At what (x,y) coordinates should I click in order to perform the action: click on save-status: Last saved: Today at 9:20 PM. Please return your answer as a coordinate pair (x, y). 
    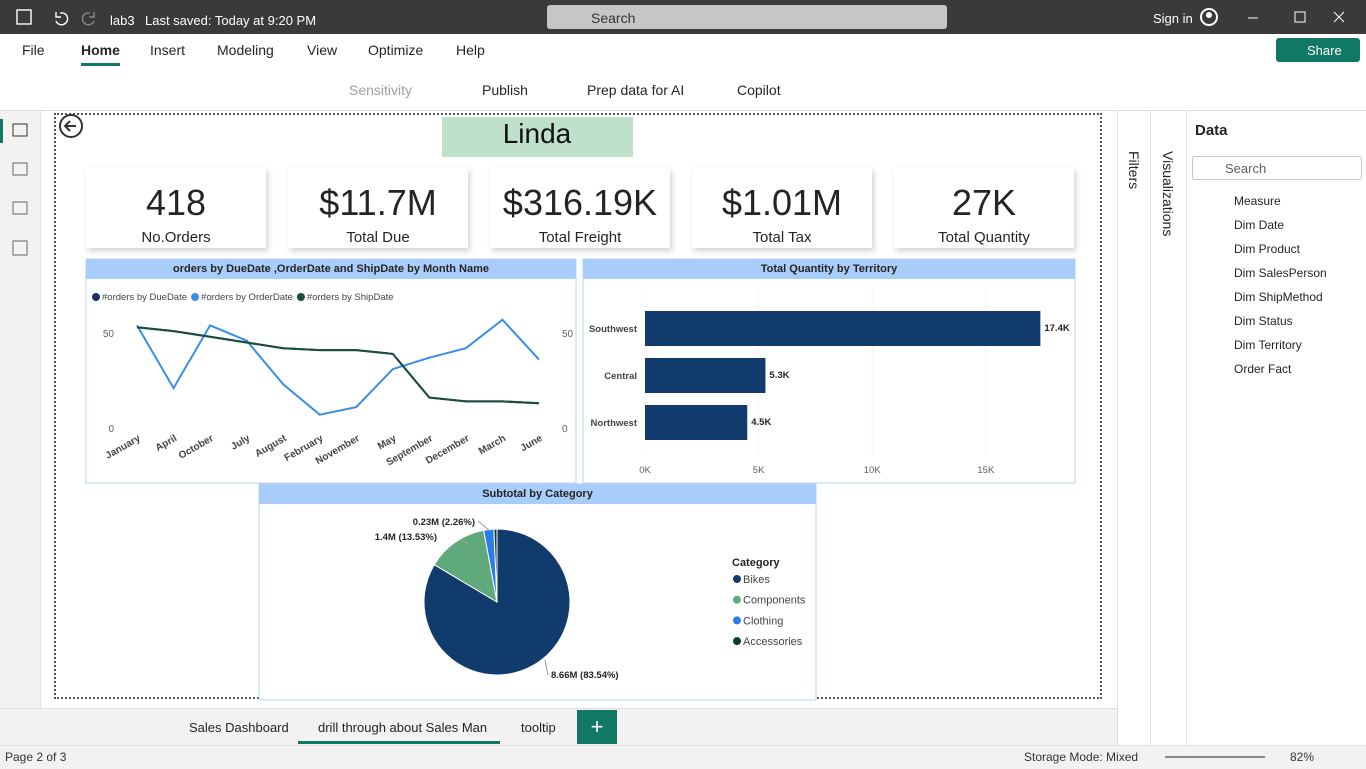
    Looking at the image, I should click on (231, 20).